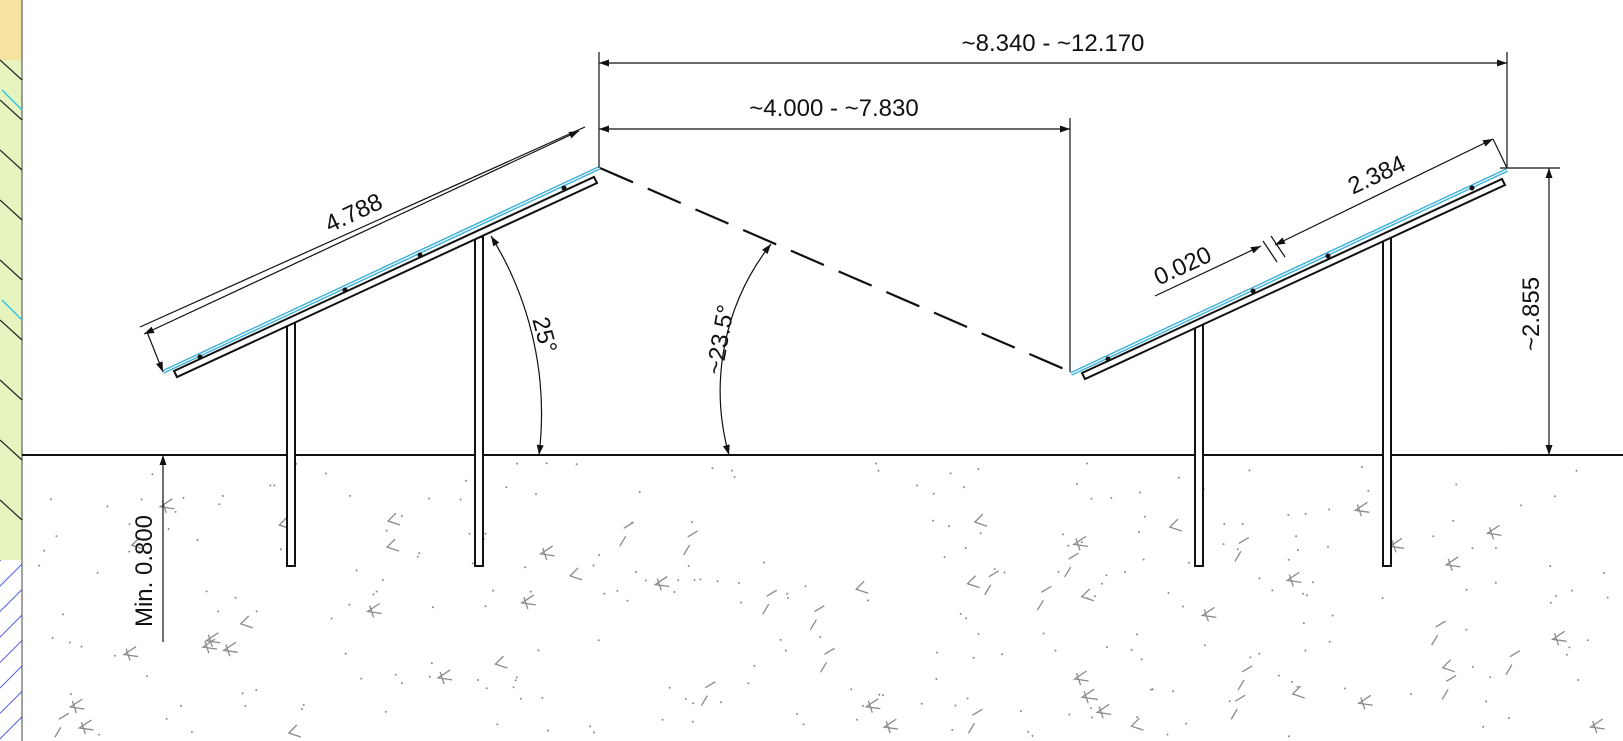 This screenshot has width=1623, height=741. I want to click on min-clearance-label: Min. 0.800, so click(144, 571).